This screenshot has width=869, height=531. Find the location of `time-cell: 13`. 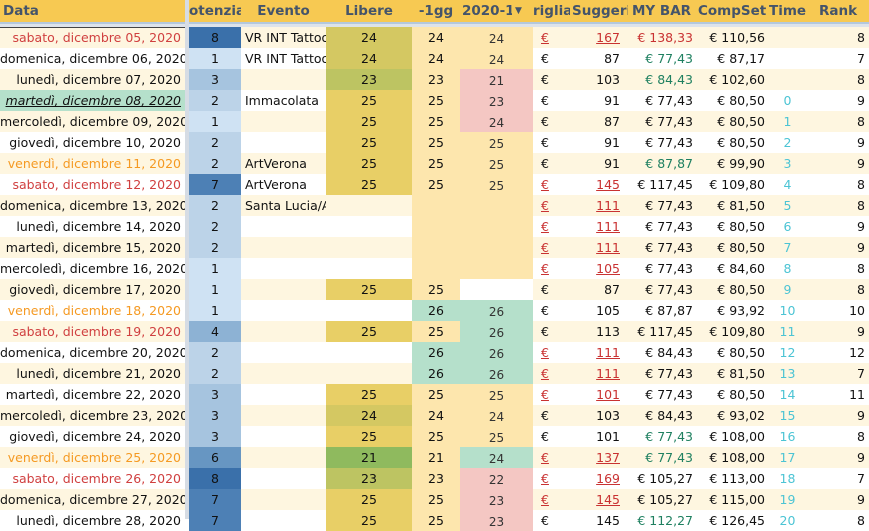

time-cell: 13 is located at coordinates (787, 373).